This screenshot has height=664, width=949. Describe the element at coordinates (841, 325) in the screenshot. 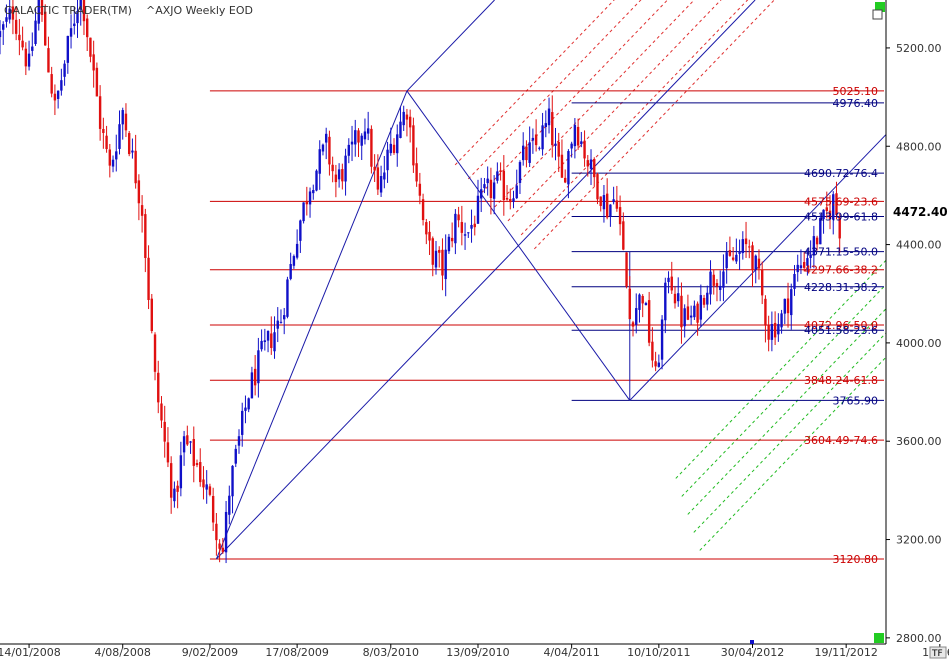

I see `fib-level-label: 4072.96-50.0` at that location.